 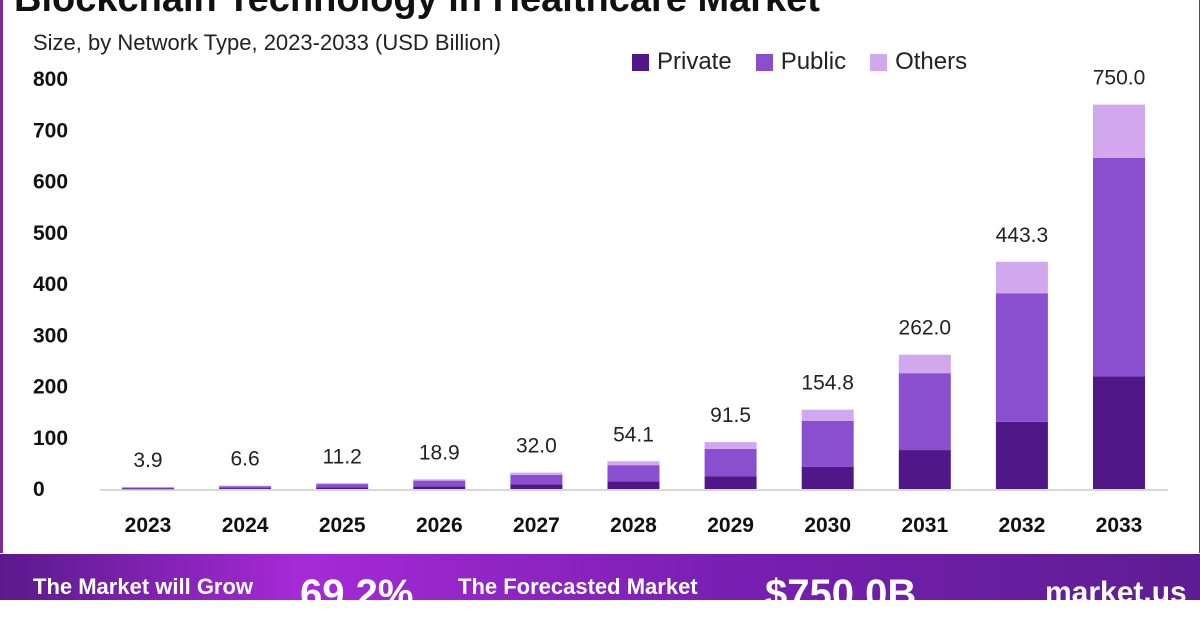 I want to click on y-tick-label: 400, so click(x=50, y=284).